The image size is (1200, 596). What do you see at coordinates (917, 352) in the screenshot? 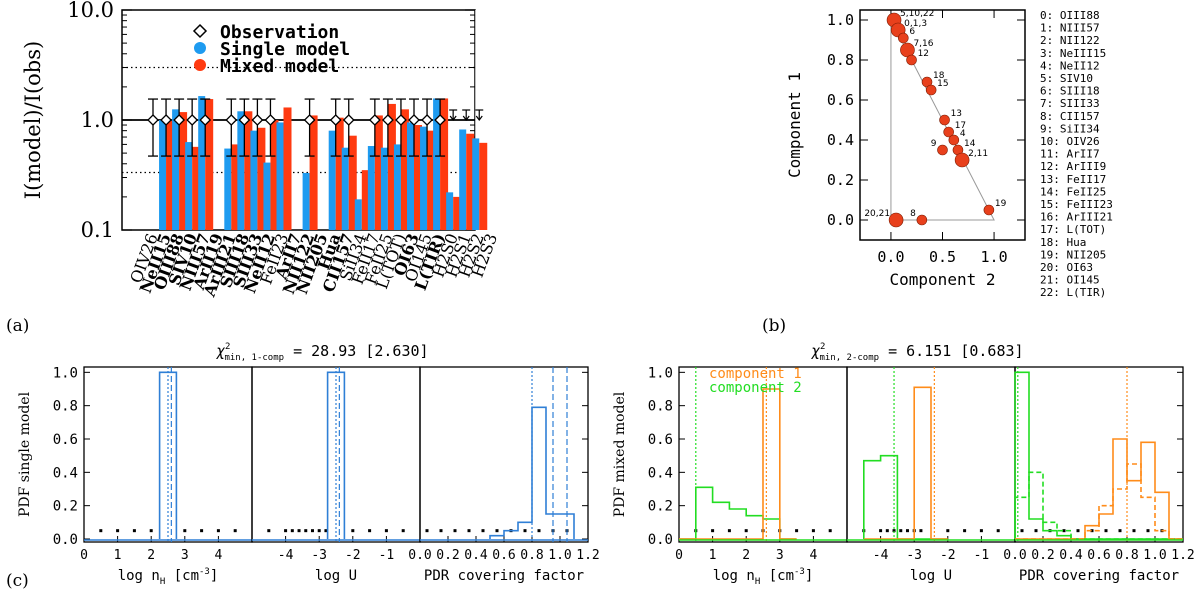
I see `chi2-title: χ2 min, 2-comp = 6.151 [0.683]` at bounding box center [917, 352].